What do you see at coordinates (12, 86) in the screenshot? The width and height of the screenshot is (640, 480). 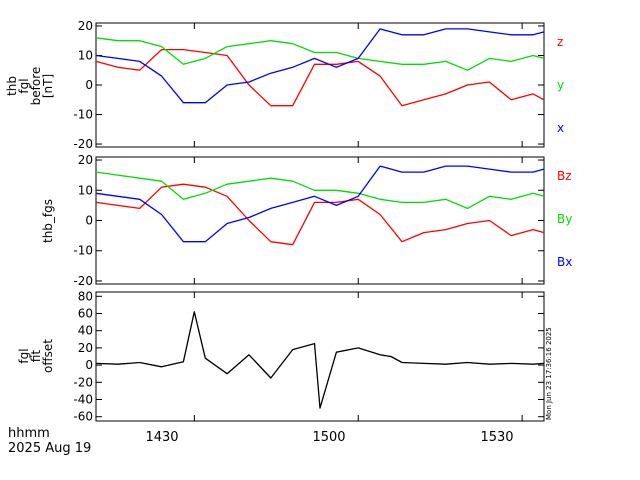 I see `panel-1-ylabel-line-1: thb` at bounding box center [12, 86].